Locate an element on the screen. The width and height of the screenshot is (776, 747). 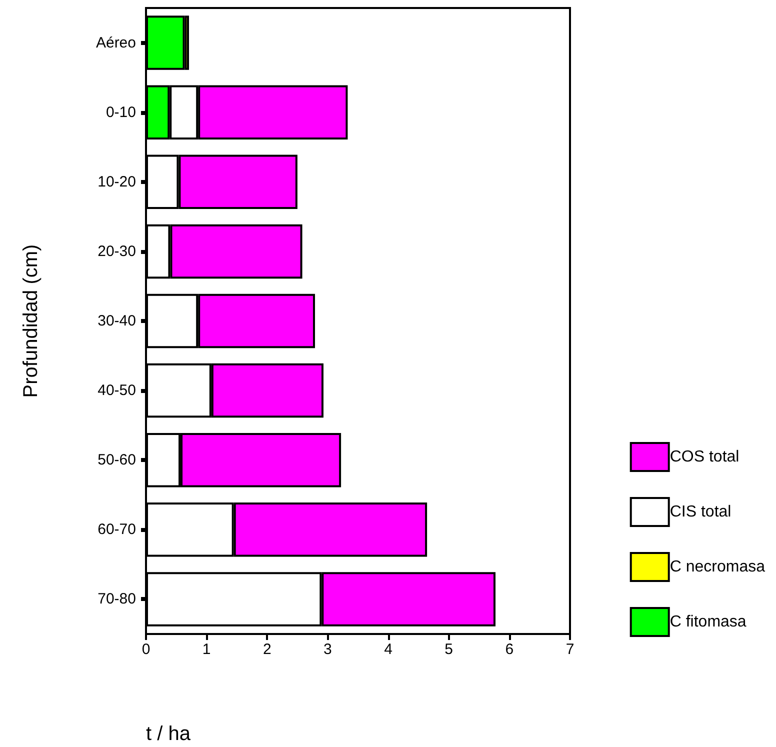
x-tick-label: 3 is located at coordinates (328, 649).